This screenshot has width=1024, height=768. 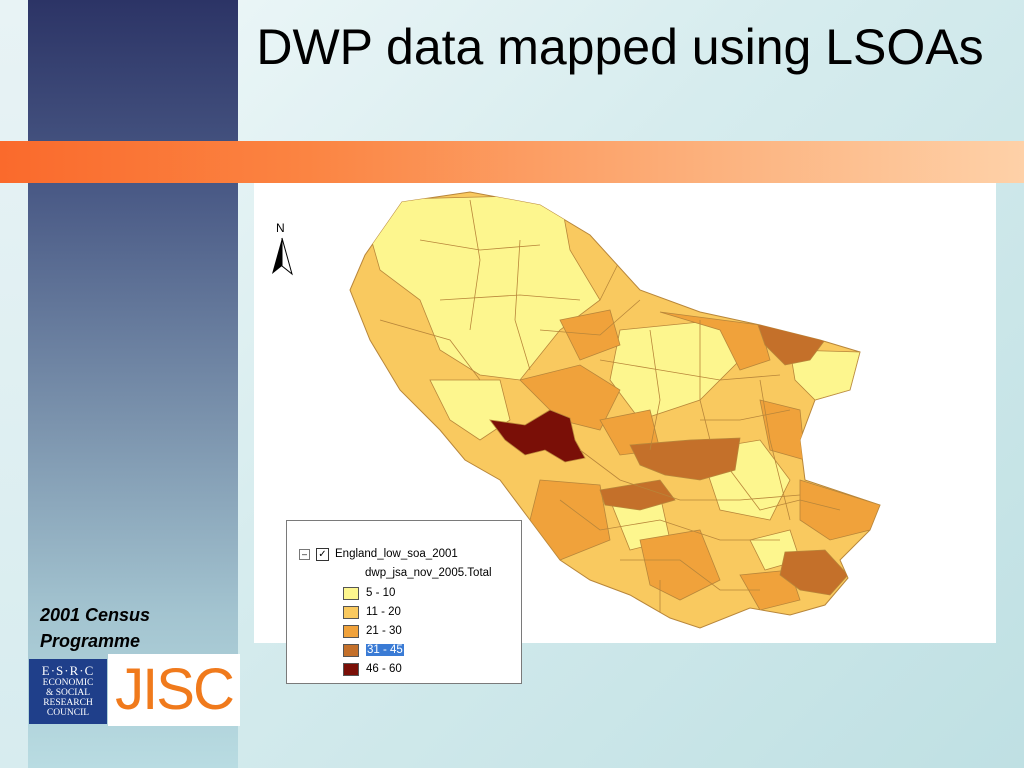 I want to click on orange-band, so click(x=512, y=162).